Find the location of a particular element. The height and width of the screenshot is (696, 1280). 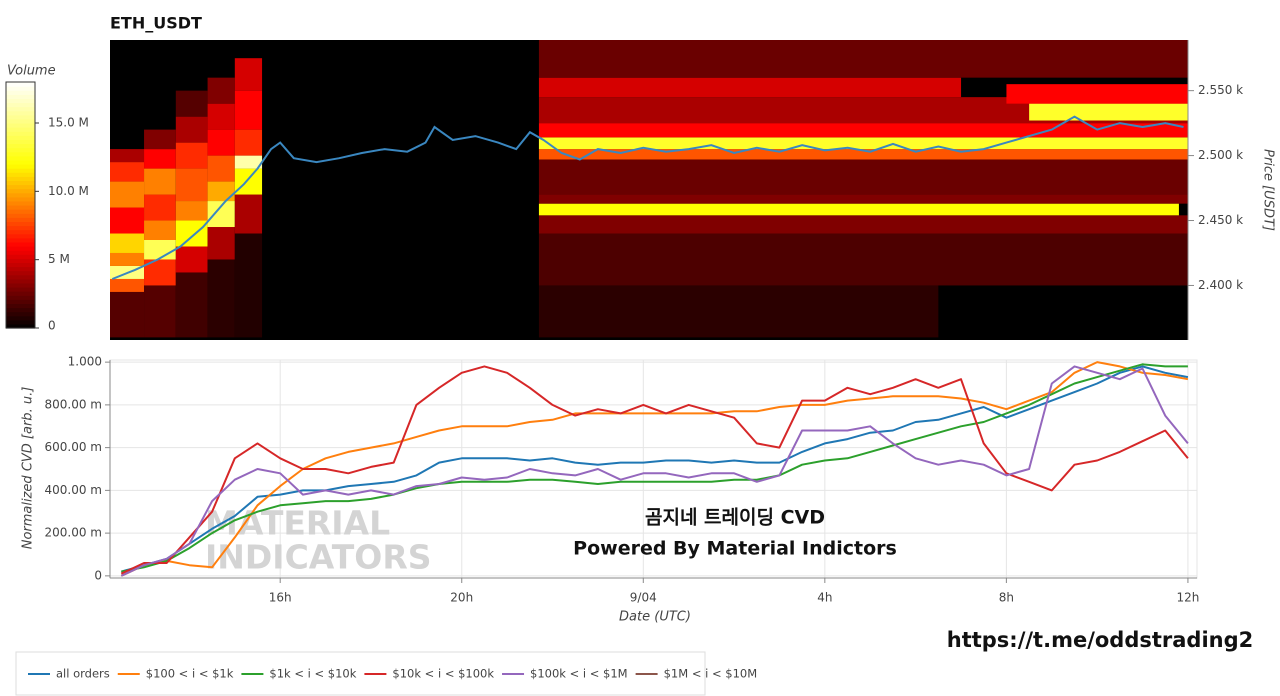

y-tick-label: 2.400 k is located at coordinates (1220, 285).